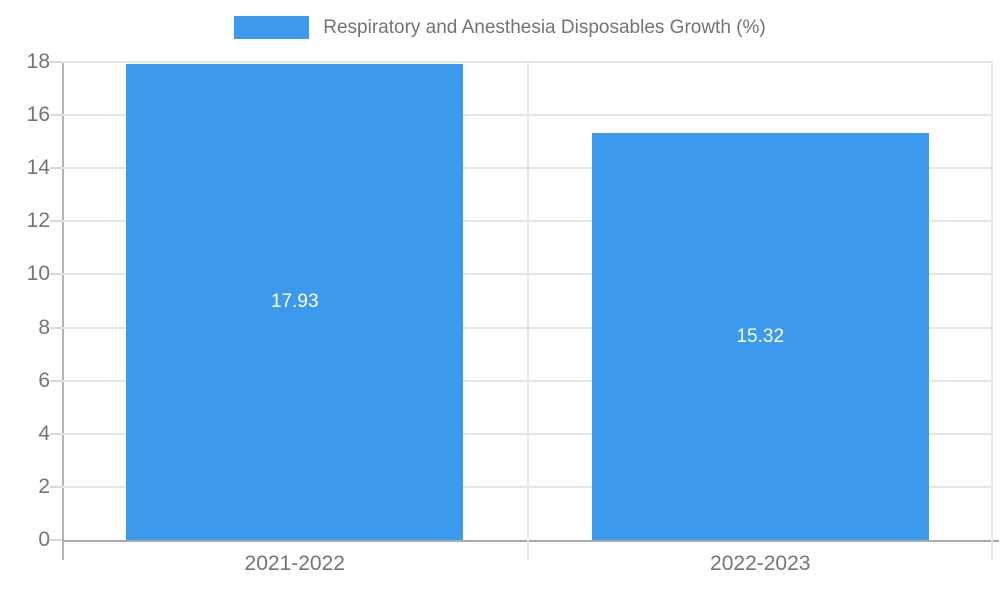 The image size is (1000, 600). Describe the element at coordinates (272, 27) in the screenshot. I see `legend-swatch` at that location.